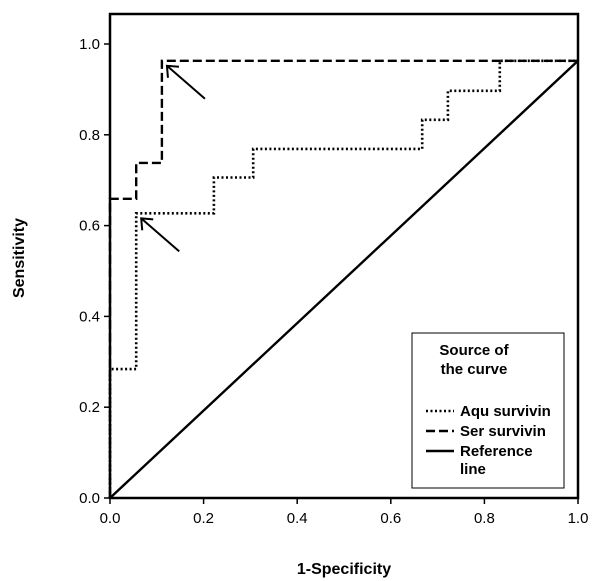  Describe the element at coordinates (89, 226) in the screenshot. I see `y-tick-label: 0.6` at that location.